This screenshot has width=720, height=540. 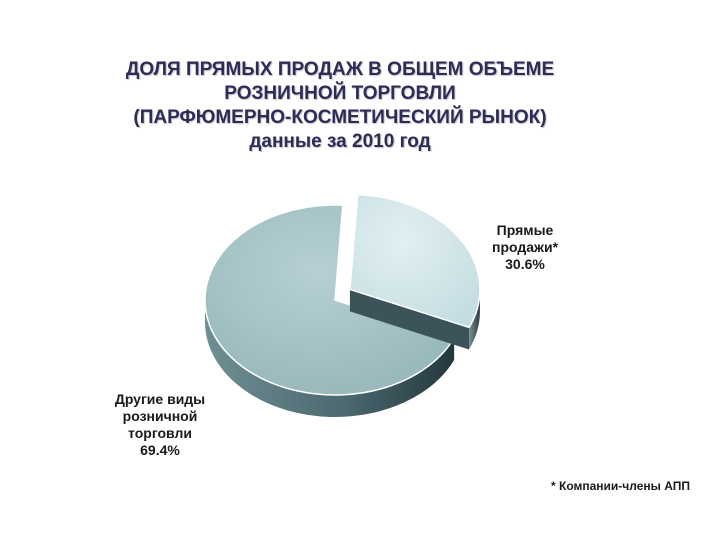 What do you see at coordinates (340, 69) in the screenshot?
I see `chart-title-line-1: ДОЛЯ ПРЯМЫХ ПРОДАЖ В ОБЩЕМ ОБЪЕМЕ` at bounding box center [340, 69].